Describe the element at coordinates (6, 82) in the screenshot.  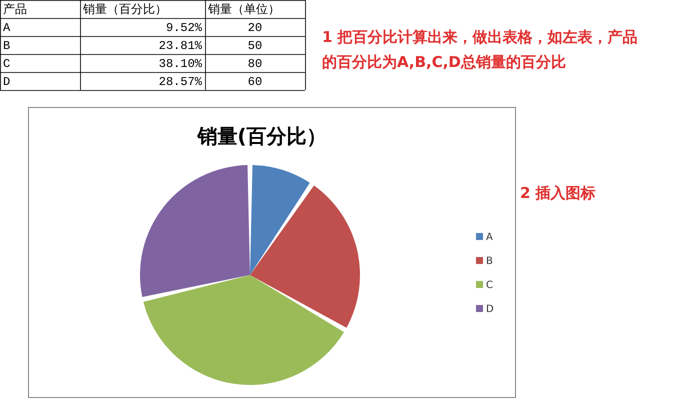
I see `category-label: D` at that location.